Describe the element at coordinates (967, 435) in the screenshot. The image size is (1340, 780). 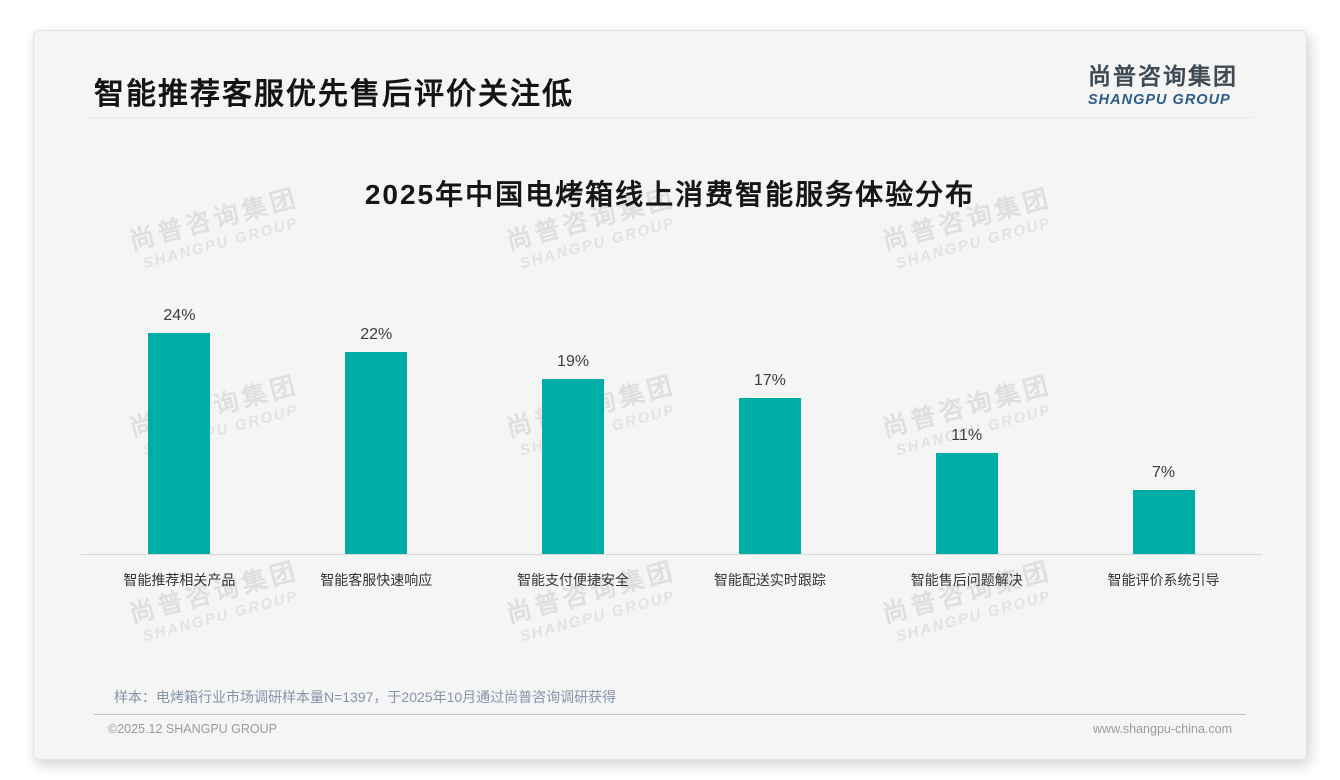
I see `bar-value-label: 11%` at that location.